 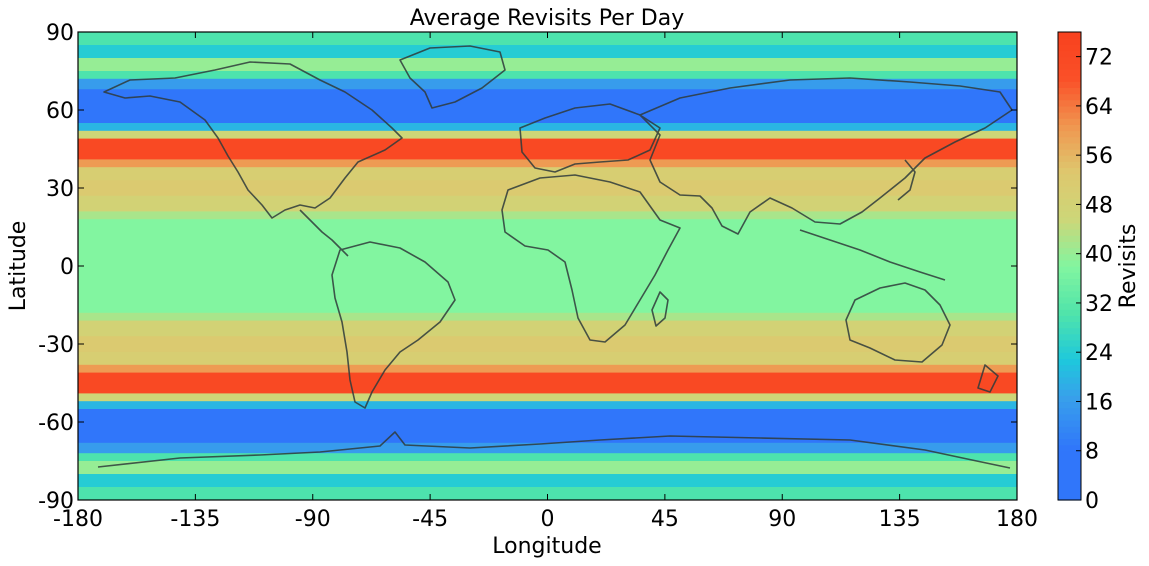 I want to click on antarctica-outline, so click(x=554, y=450).